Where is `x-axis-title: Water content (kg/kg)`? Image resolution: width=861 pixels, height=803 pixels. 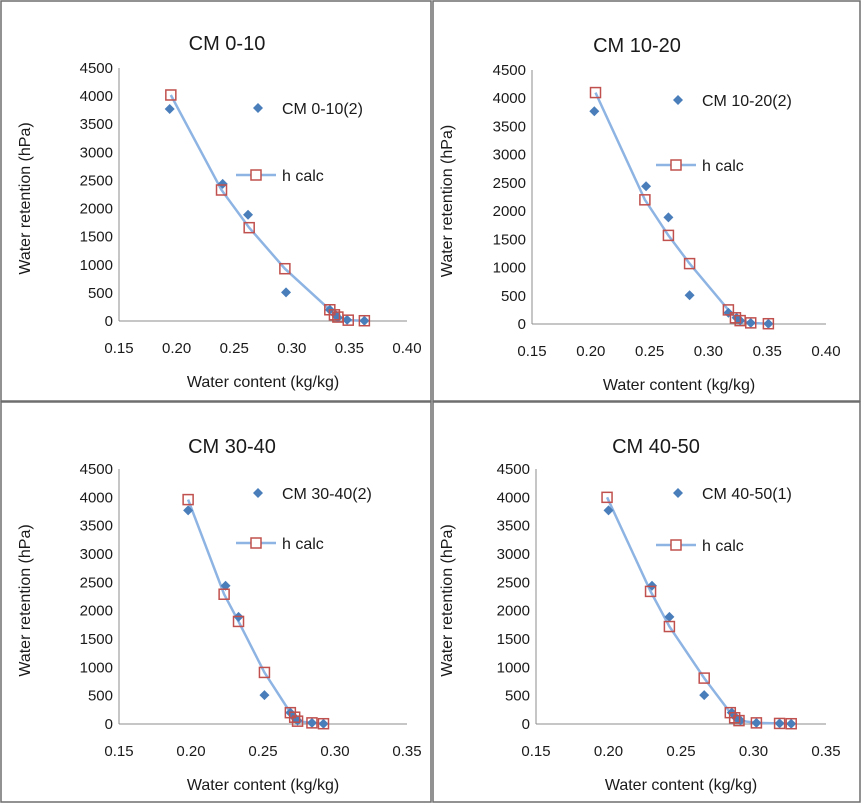
x-axis-title: Water content (kg/kg) is located at coordinates (263, 785).